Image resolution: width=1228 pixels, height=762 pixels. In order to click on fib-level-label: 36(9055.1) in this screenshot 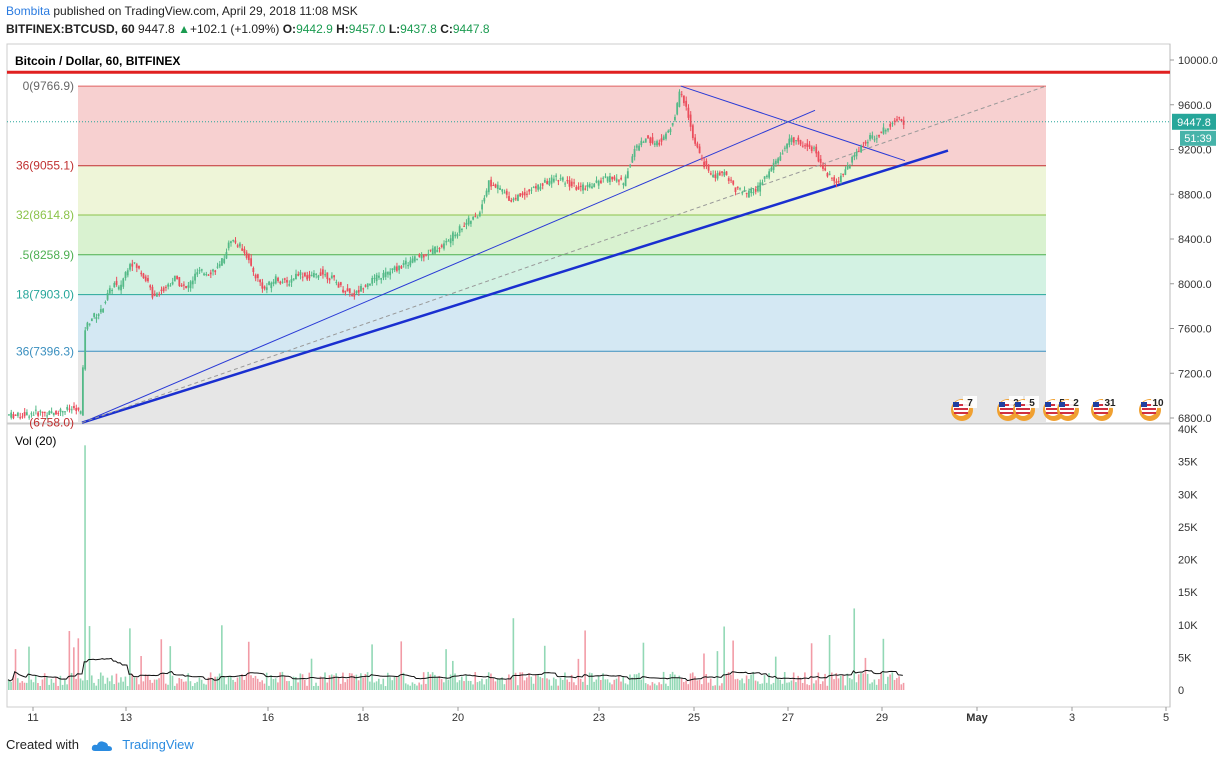, I will do `click(45, 166)`.